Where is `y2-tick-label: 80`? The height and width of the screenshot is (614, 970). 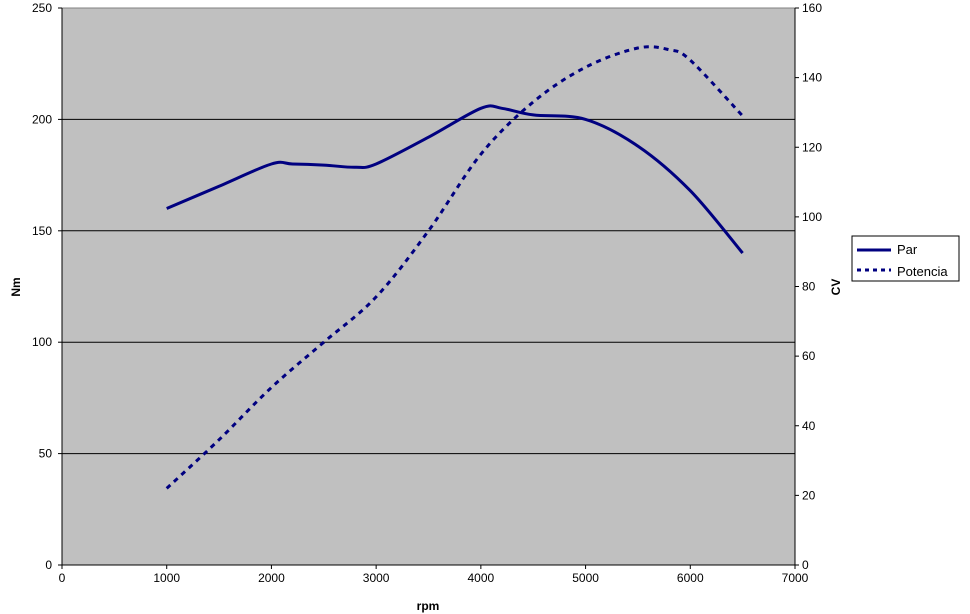
y2-tick-label: 80 is located at coordinates (809, 287).